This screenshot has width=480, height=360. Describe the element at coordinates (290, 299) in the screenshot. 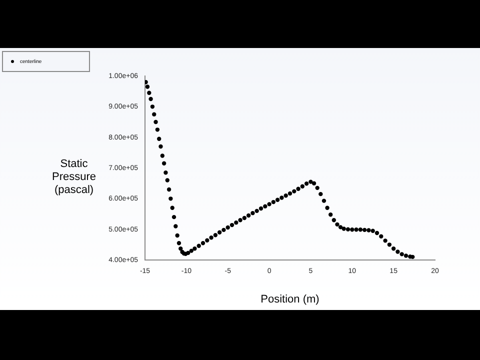

I see `x-axis-title: Position (m)` at that location.